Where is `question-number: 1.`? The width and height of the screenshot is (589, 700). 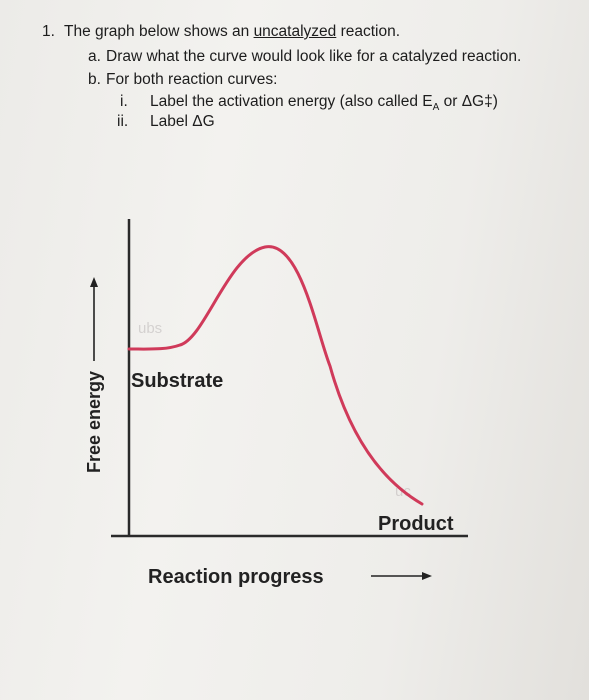
question-number: 1. is located at coordinates (48, 31).